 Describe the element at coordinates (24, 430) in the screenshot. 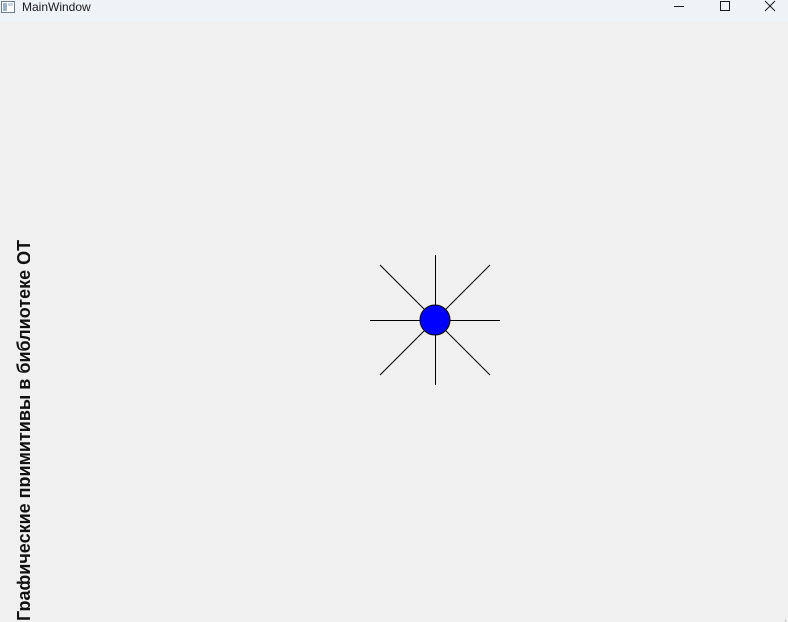

I see `vertical-caption: Графические примитивы в библиотеке QT` at that location.